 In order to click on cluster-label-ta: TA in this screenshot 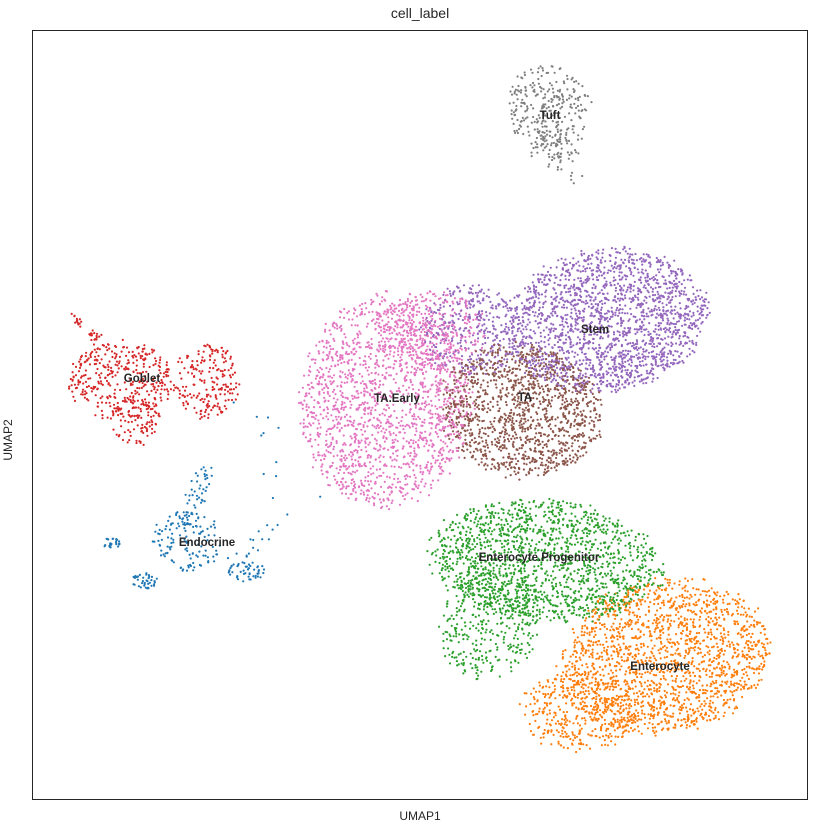, I will do `click(525, 398)`.